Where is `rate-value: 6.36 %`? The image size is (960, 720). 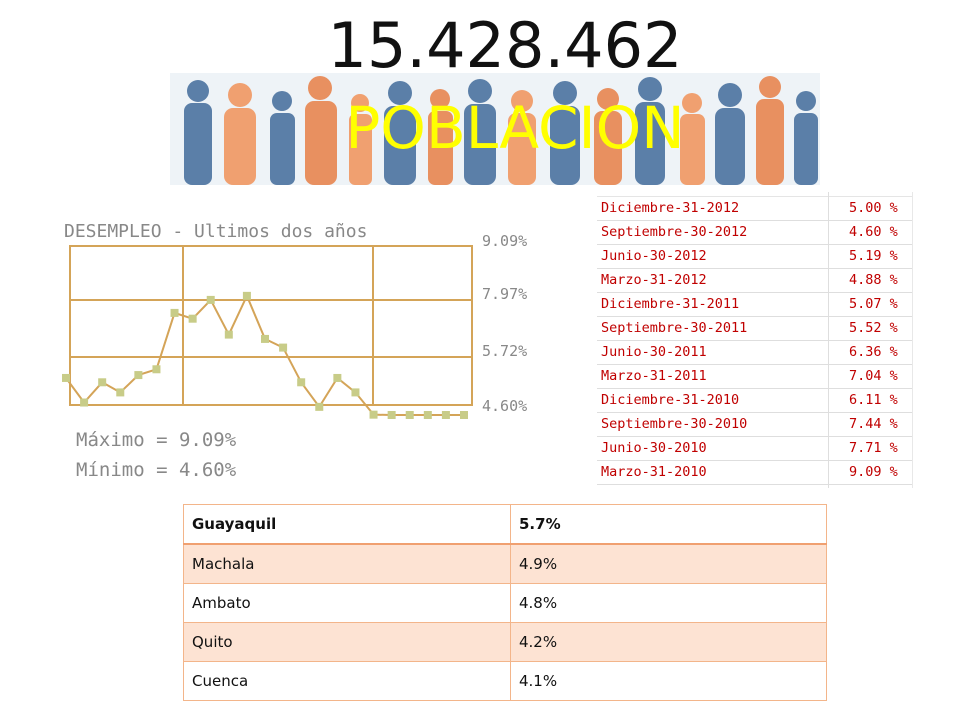
rate-value: 6.36 % is located at coordinates (873, 352).